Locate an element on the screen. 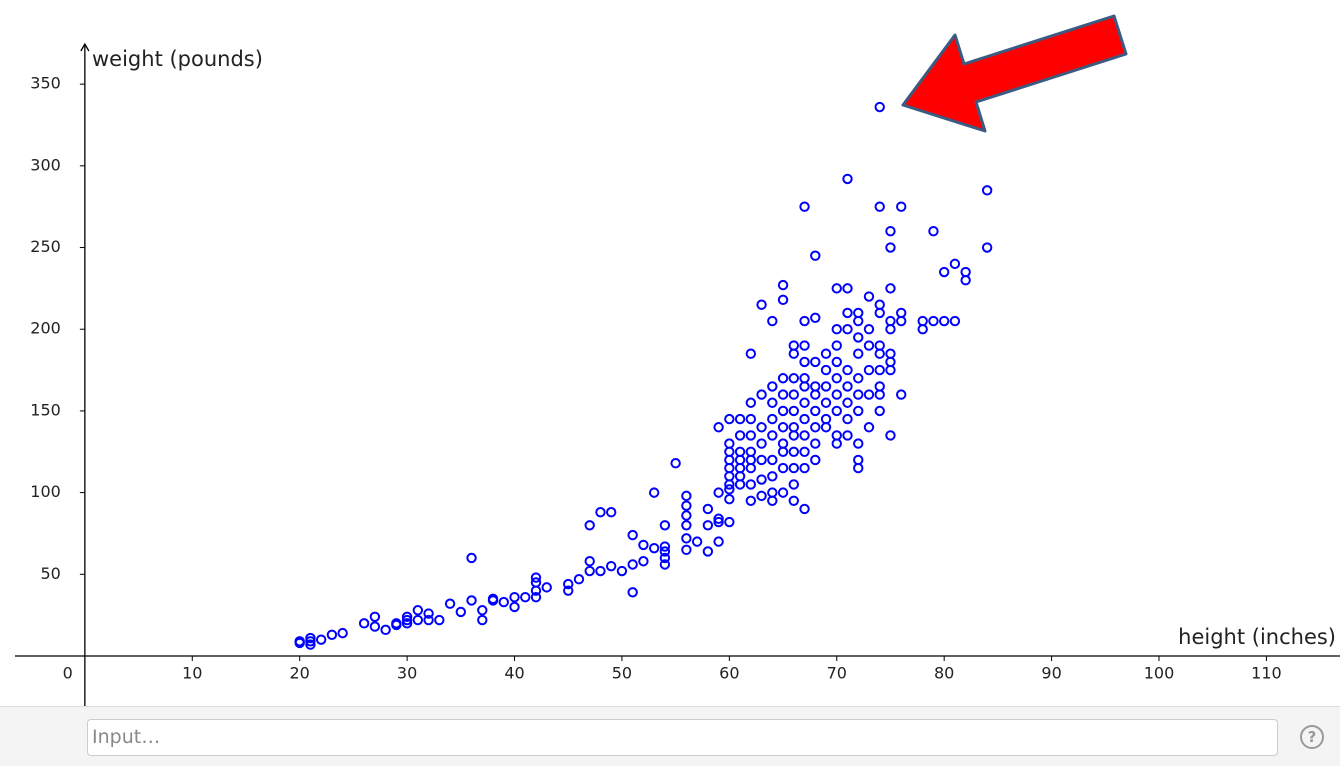  y-axis-arrow is located at coordinates (85, 47).